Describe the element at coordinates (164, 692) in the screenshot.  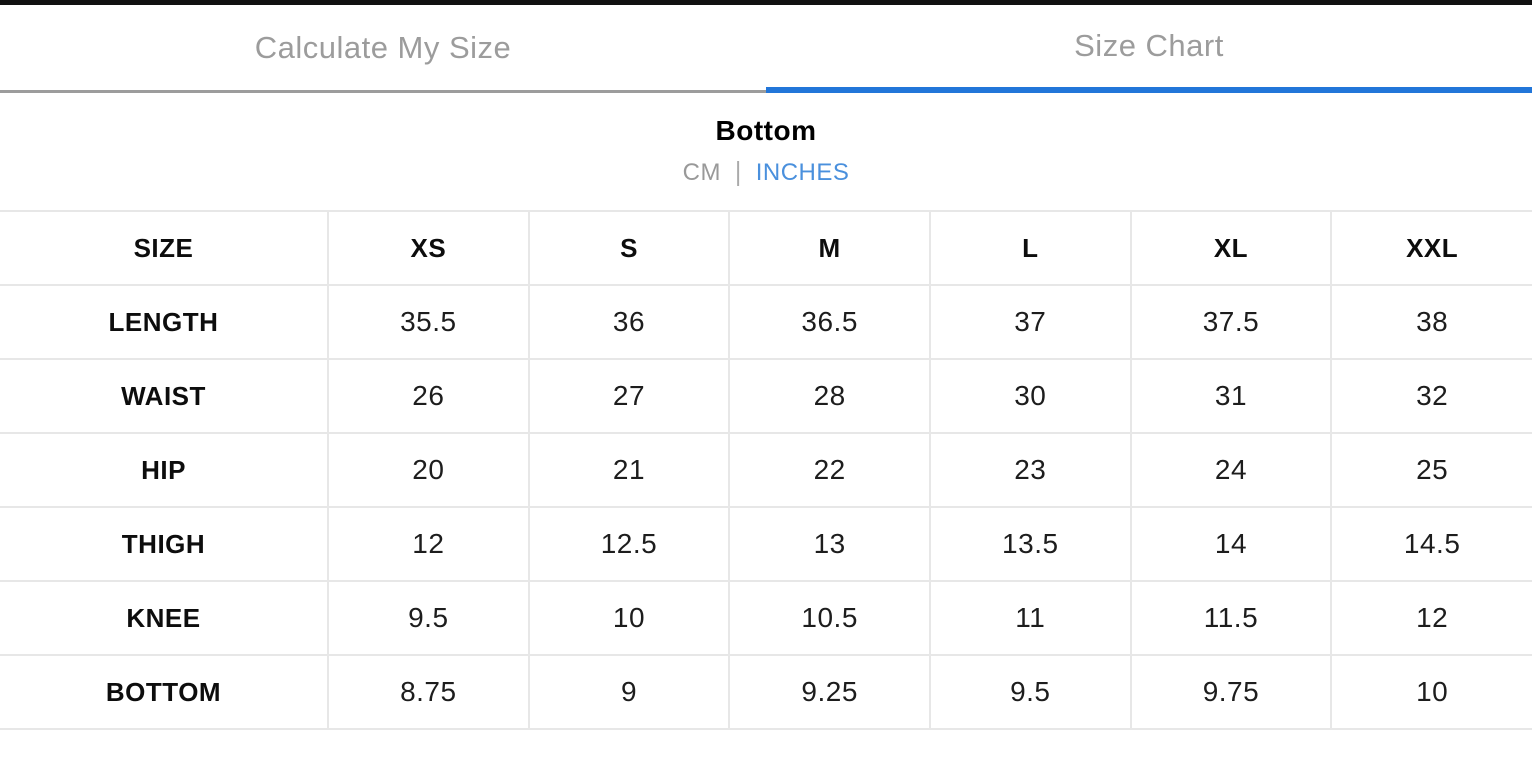
I see `row-label: BOTTOM` at that location.